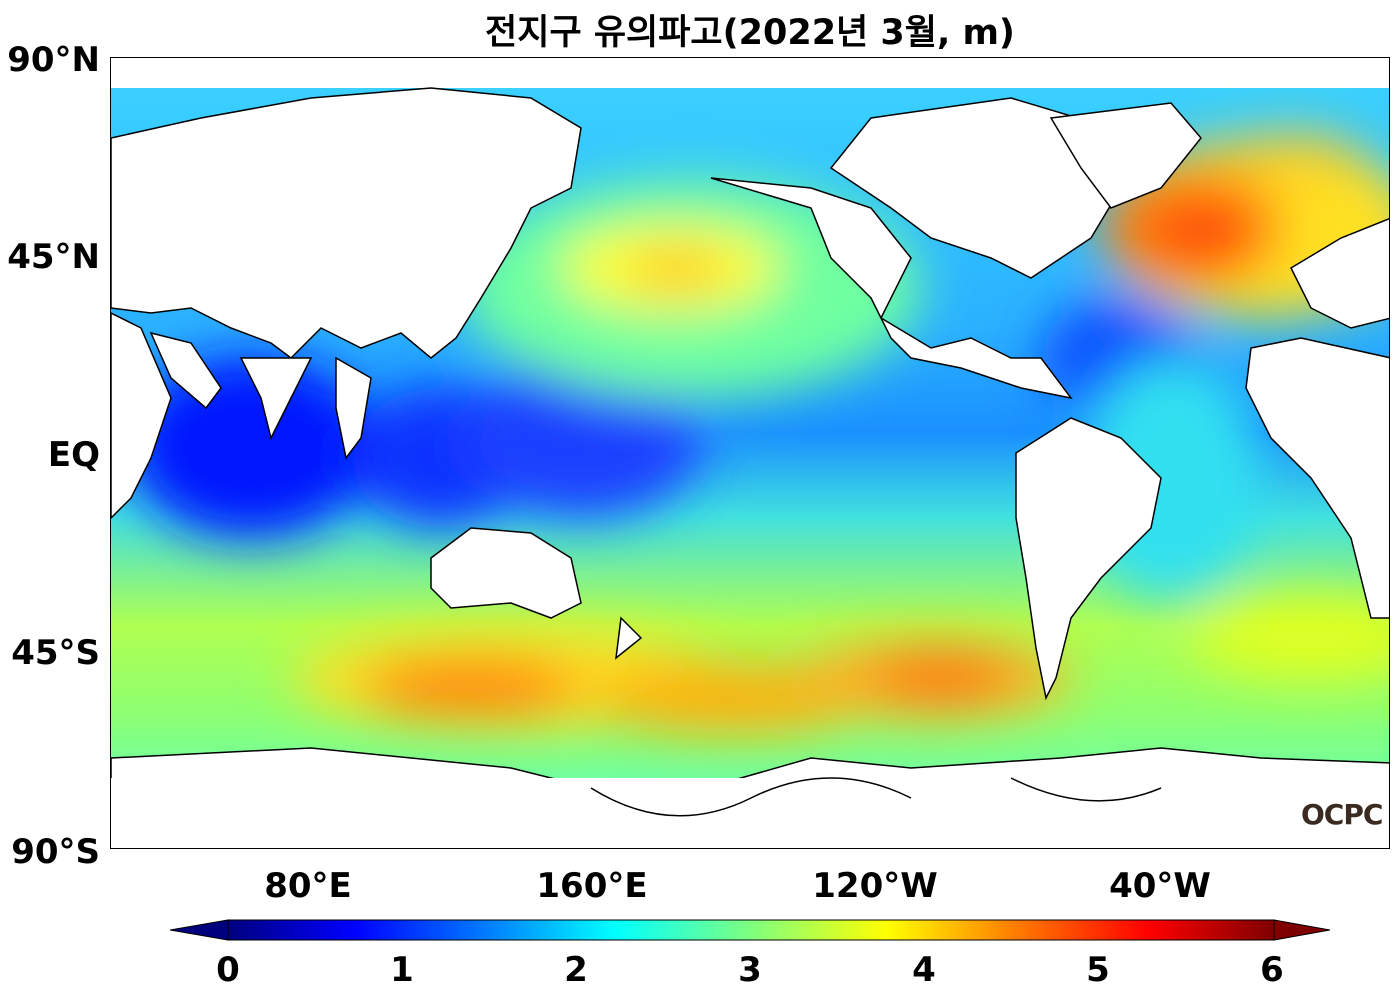 This screenshot has height=1001, width=1400. What do you see at coordinates (73, 455) in the screenshot?
I see `lat-tick-eq: EQ` at bounding box center [73, 455].